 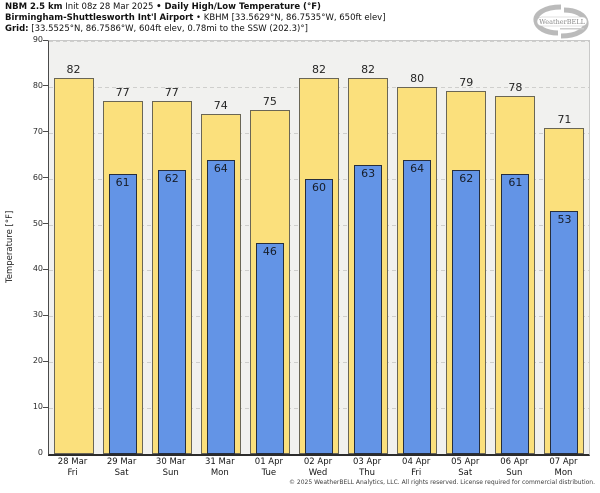 What do you see at coordinates (37, 39) in the screenshot?
I see `y-tick-label-90: 90` at bounding box center [37, 39].